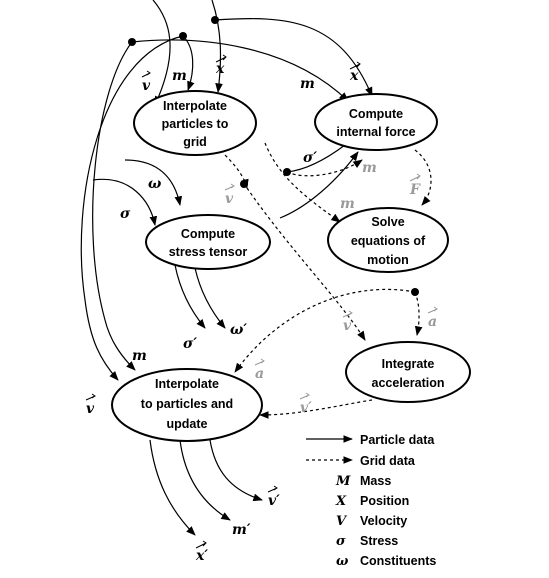 The width and height of the screenshot is (549, 578). I want to click on edge-sigma-out-force, so click(316, 158).